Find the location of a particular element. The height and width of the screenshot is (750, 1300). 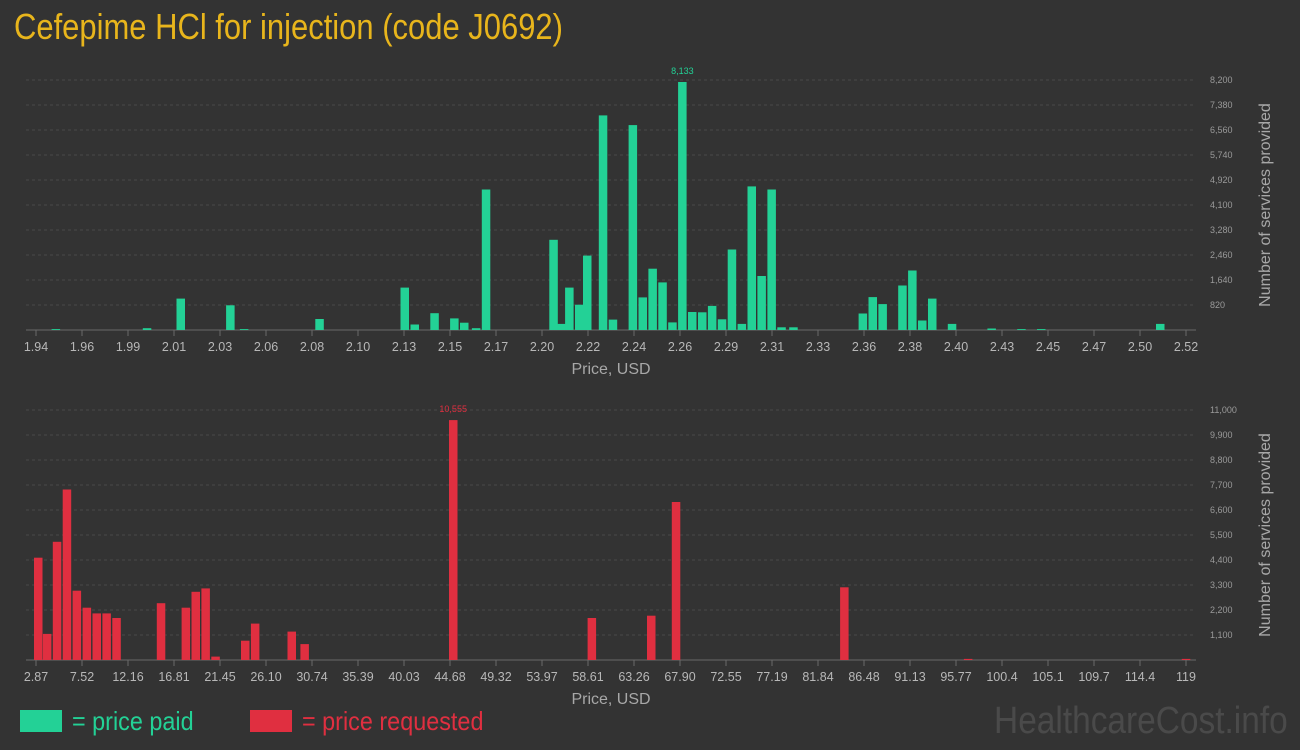

x-tick-label: 26.10 is located at coordinates (265, 677).